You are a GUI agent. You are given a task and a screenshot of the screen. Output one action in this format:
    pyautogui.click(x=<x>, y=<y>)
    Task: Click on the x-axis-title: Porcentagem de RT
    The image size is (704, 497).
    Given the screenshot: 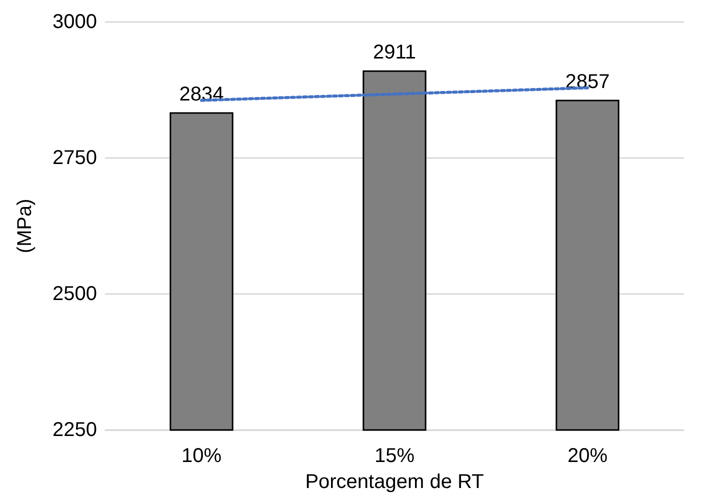 What is the action you would take?
    pyautogui.click(x=394, y=482)
    